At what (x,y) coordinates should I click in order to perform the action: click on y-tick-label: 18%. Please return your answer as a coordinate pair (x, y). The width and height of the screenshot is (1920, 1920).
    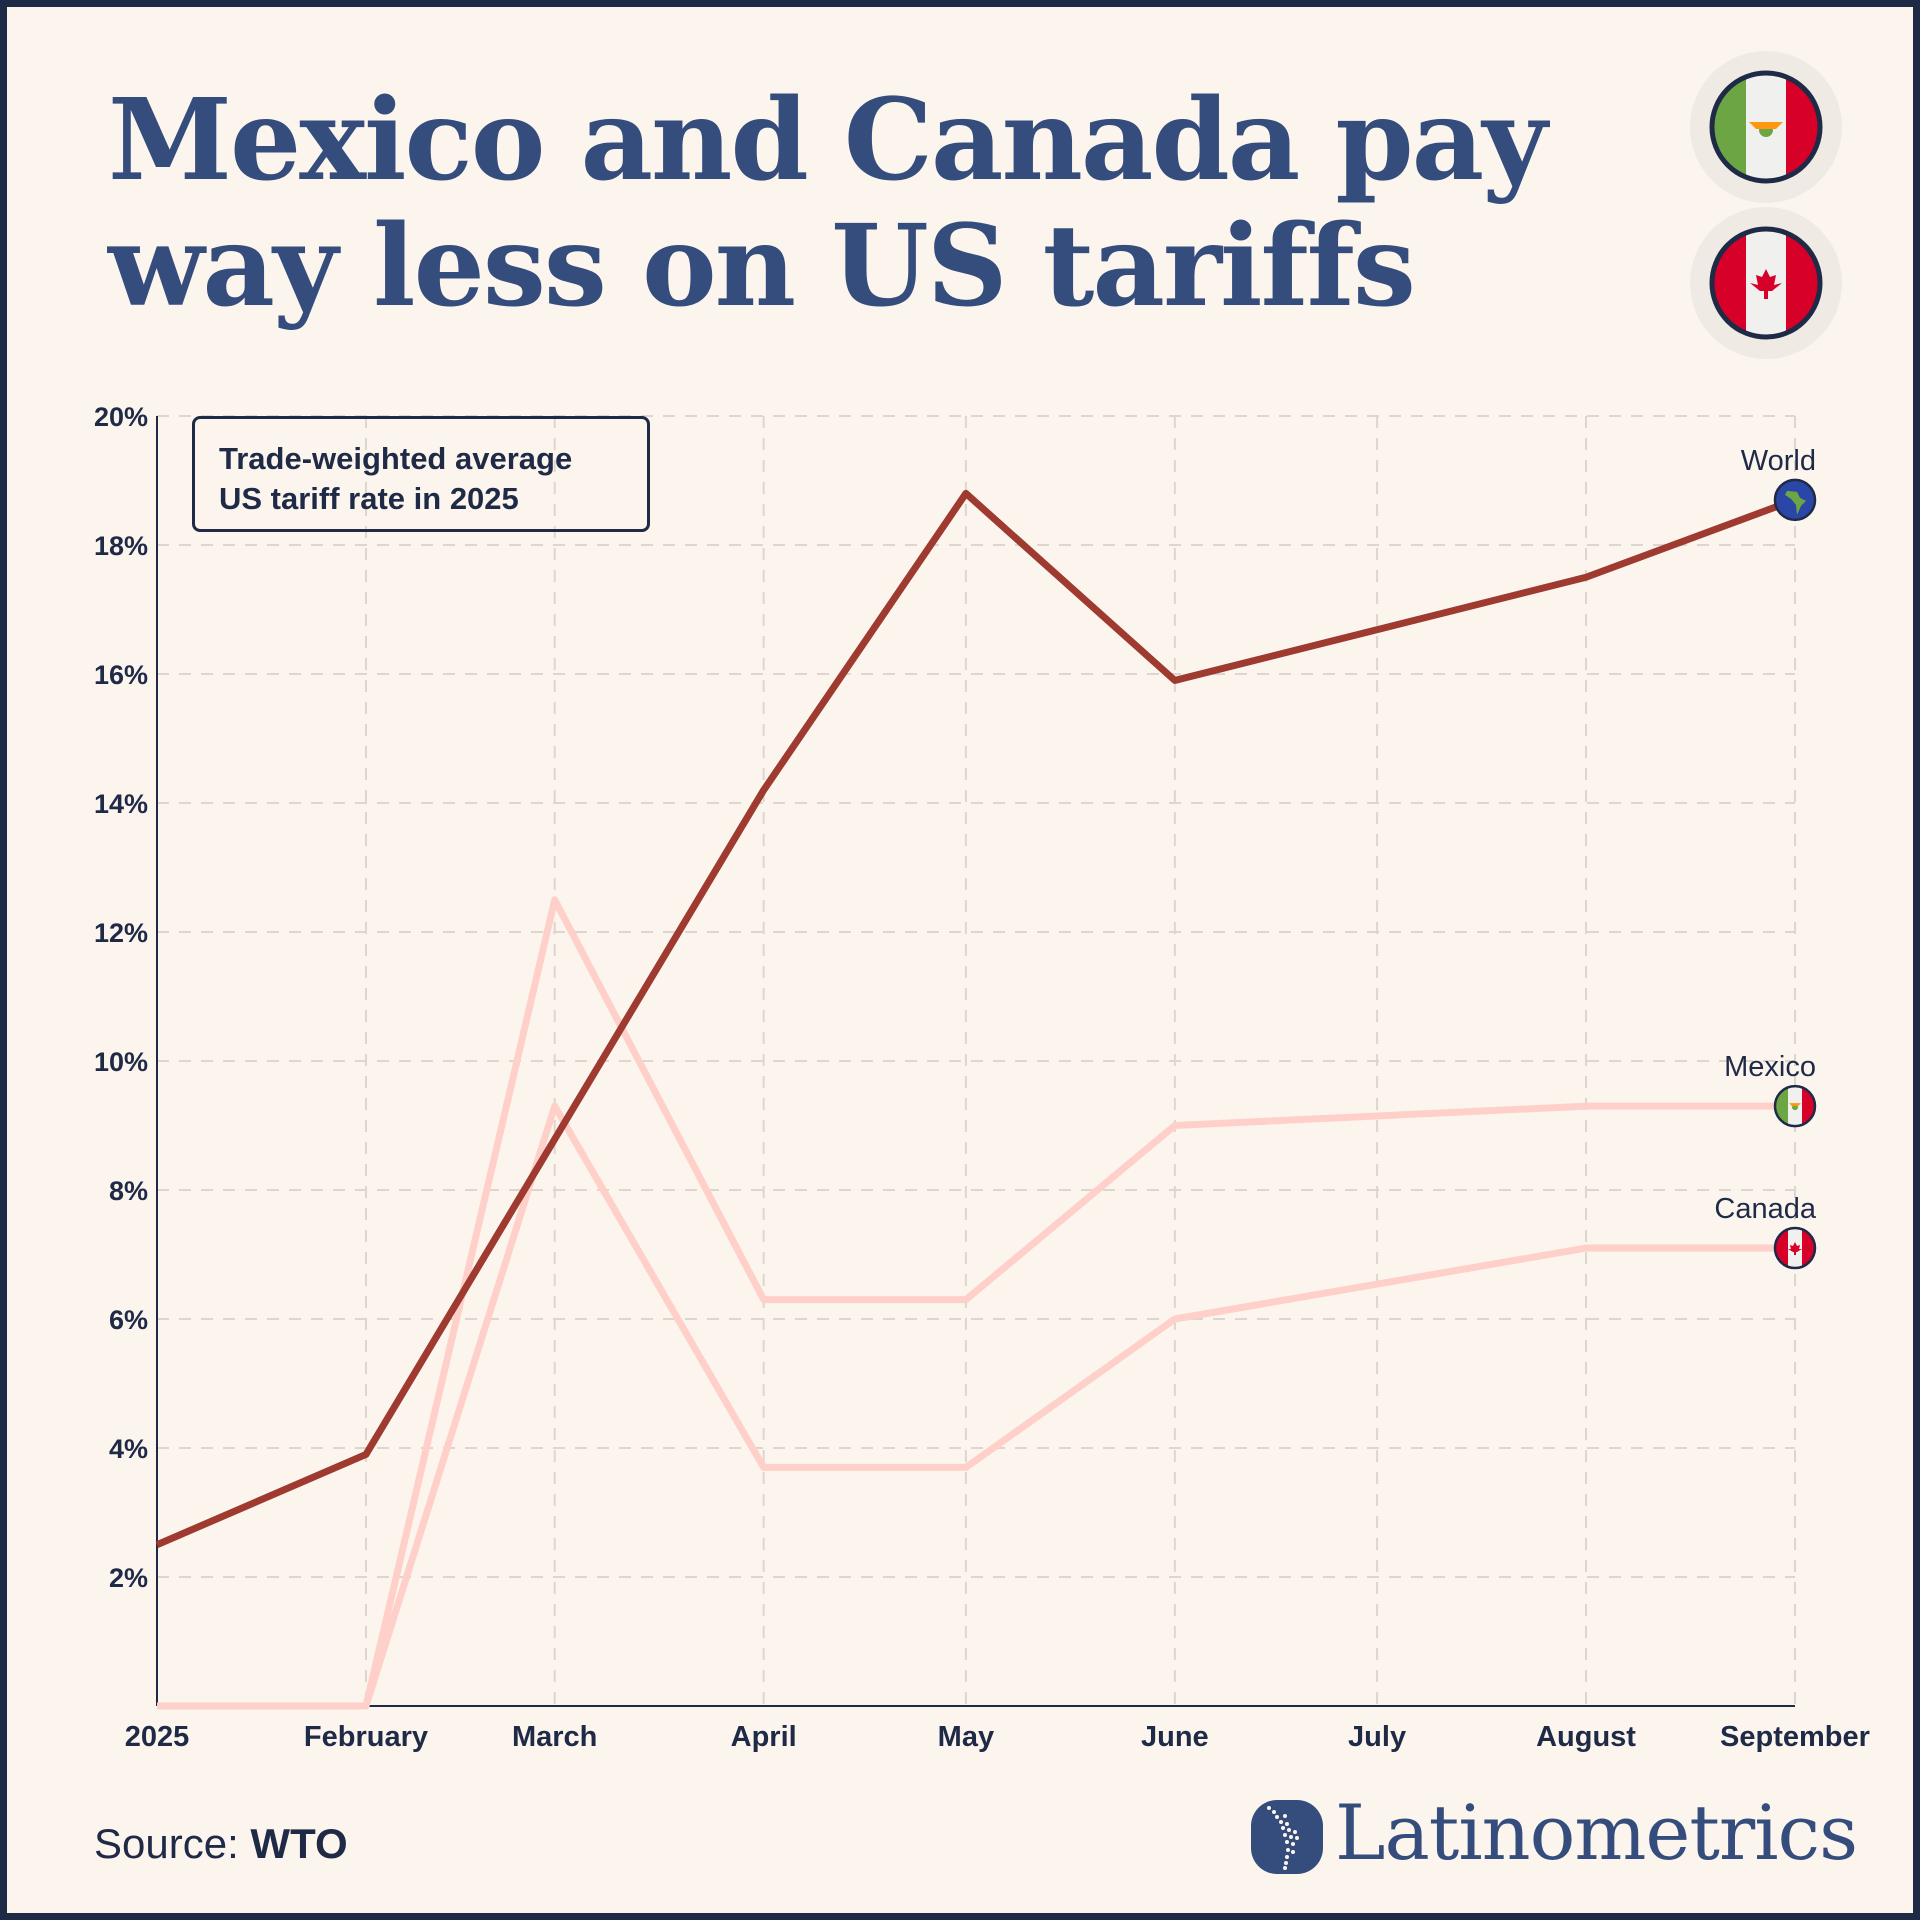
    Looking at the image, I should click on (121, 546).